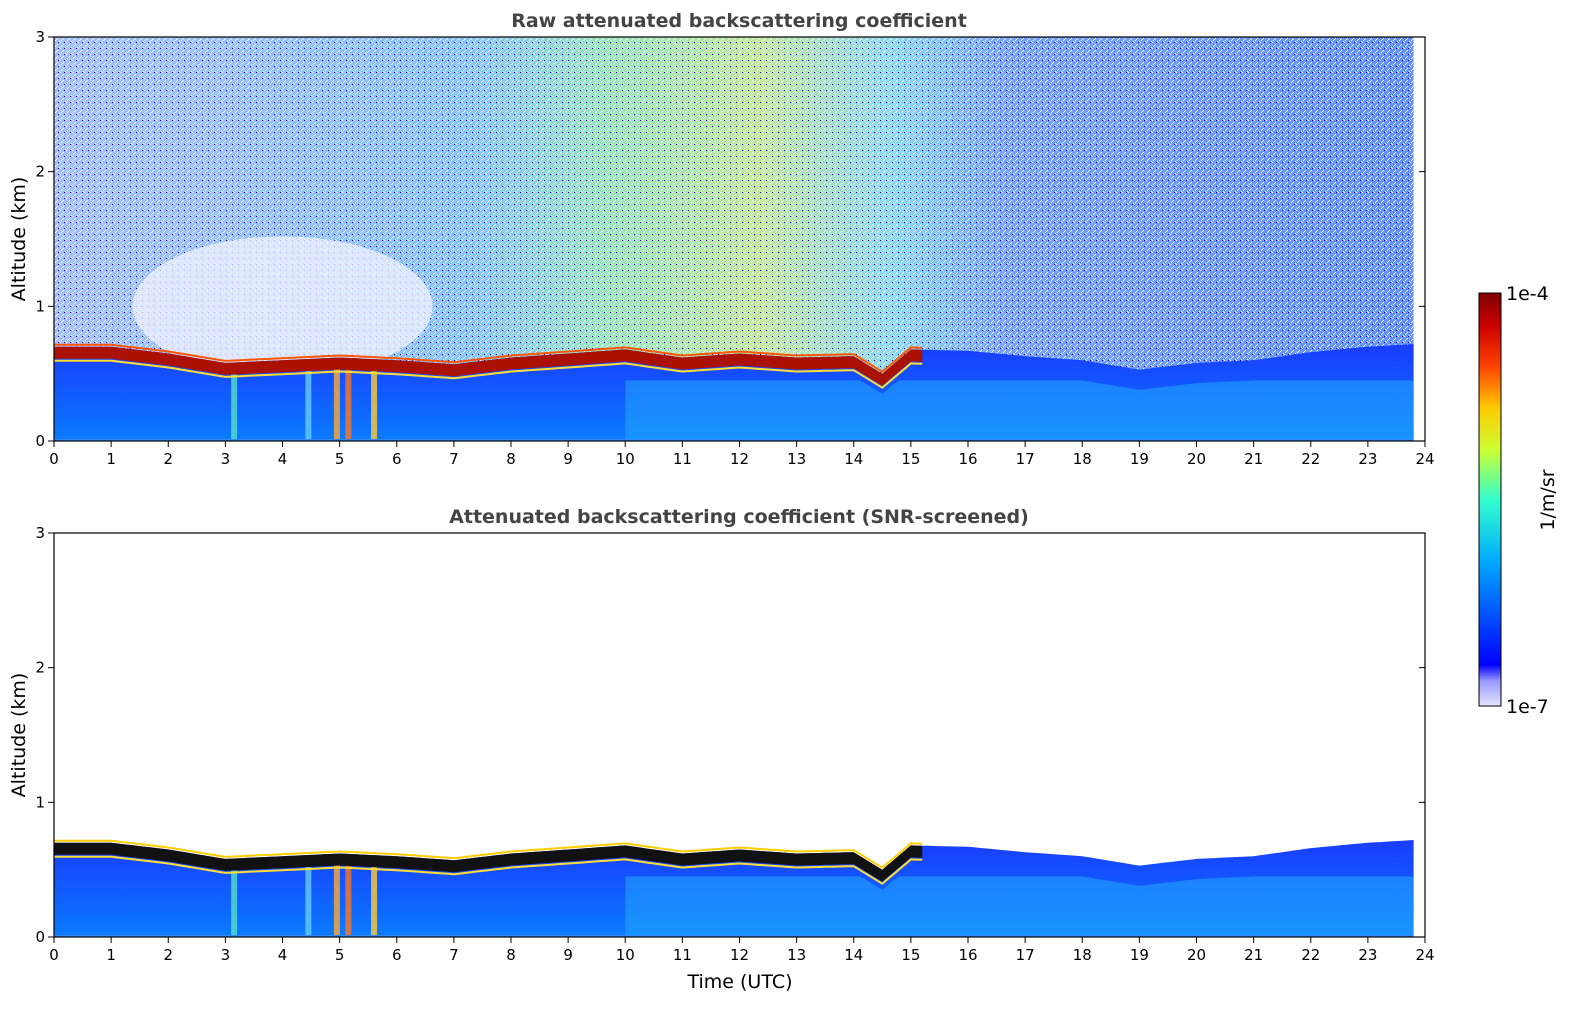  Describe the element at coordinates (282, 306) in the screenshot. I see `low-signal-region` at that location.